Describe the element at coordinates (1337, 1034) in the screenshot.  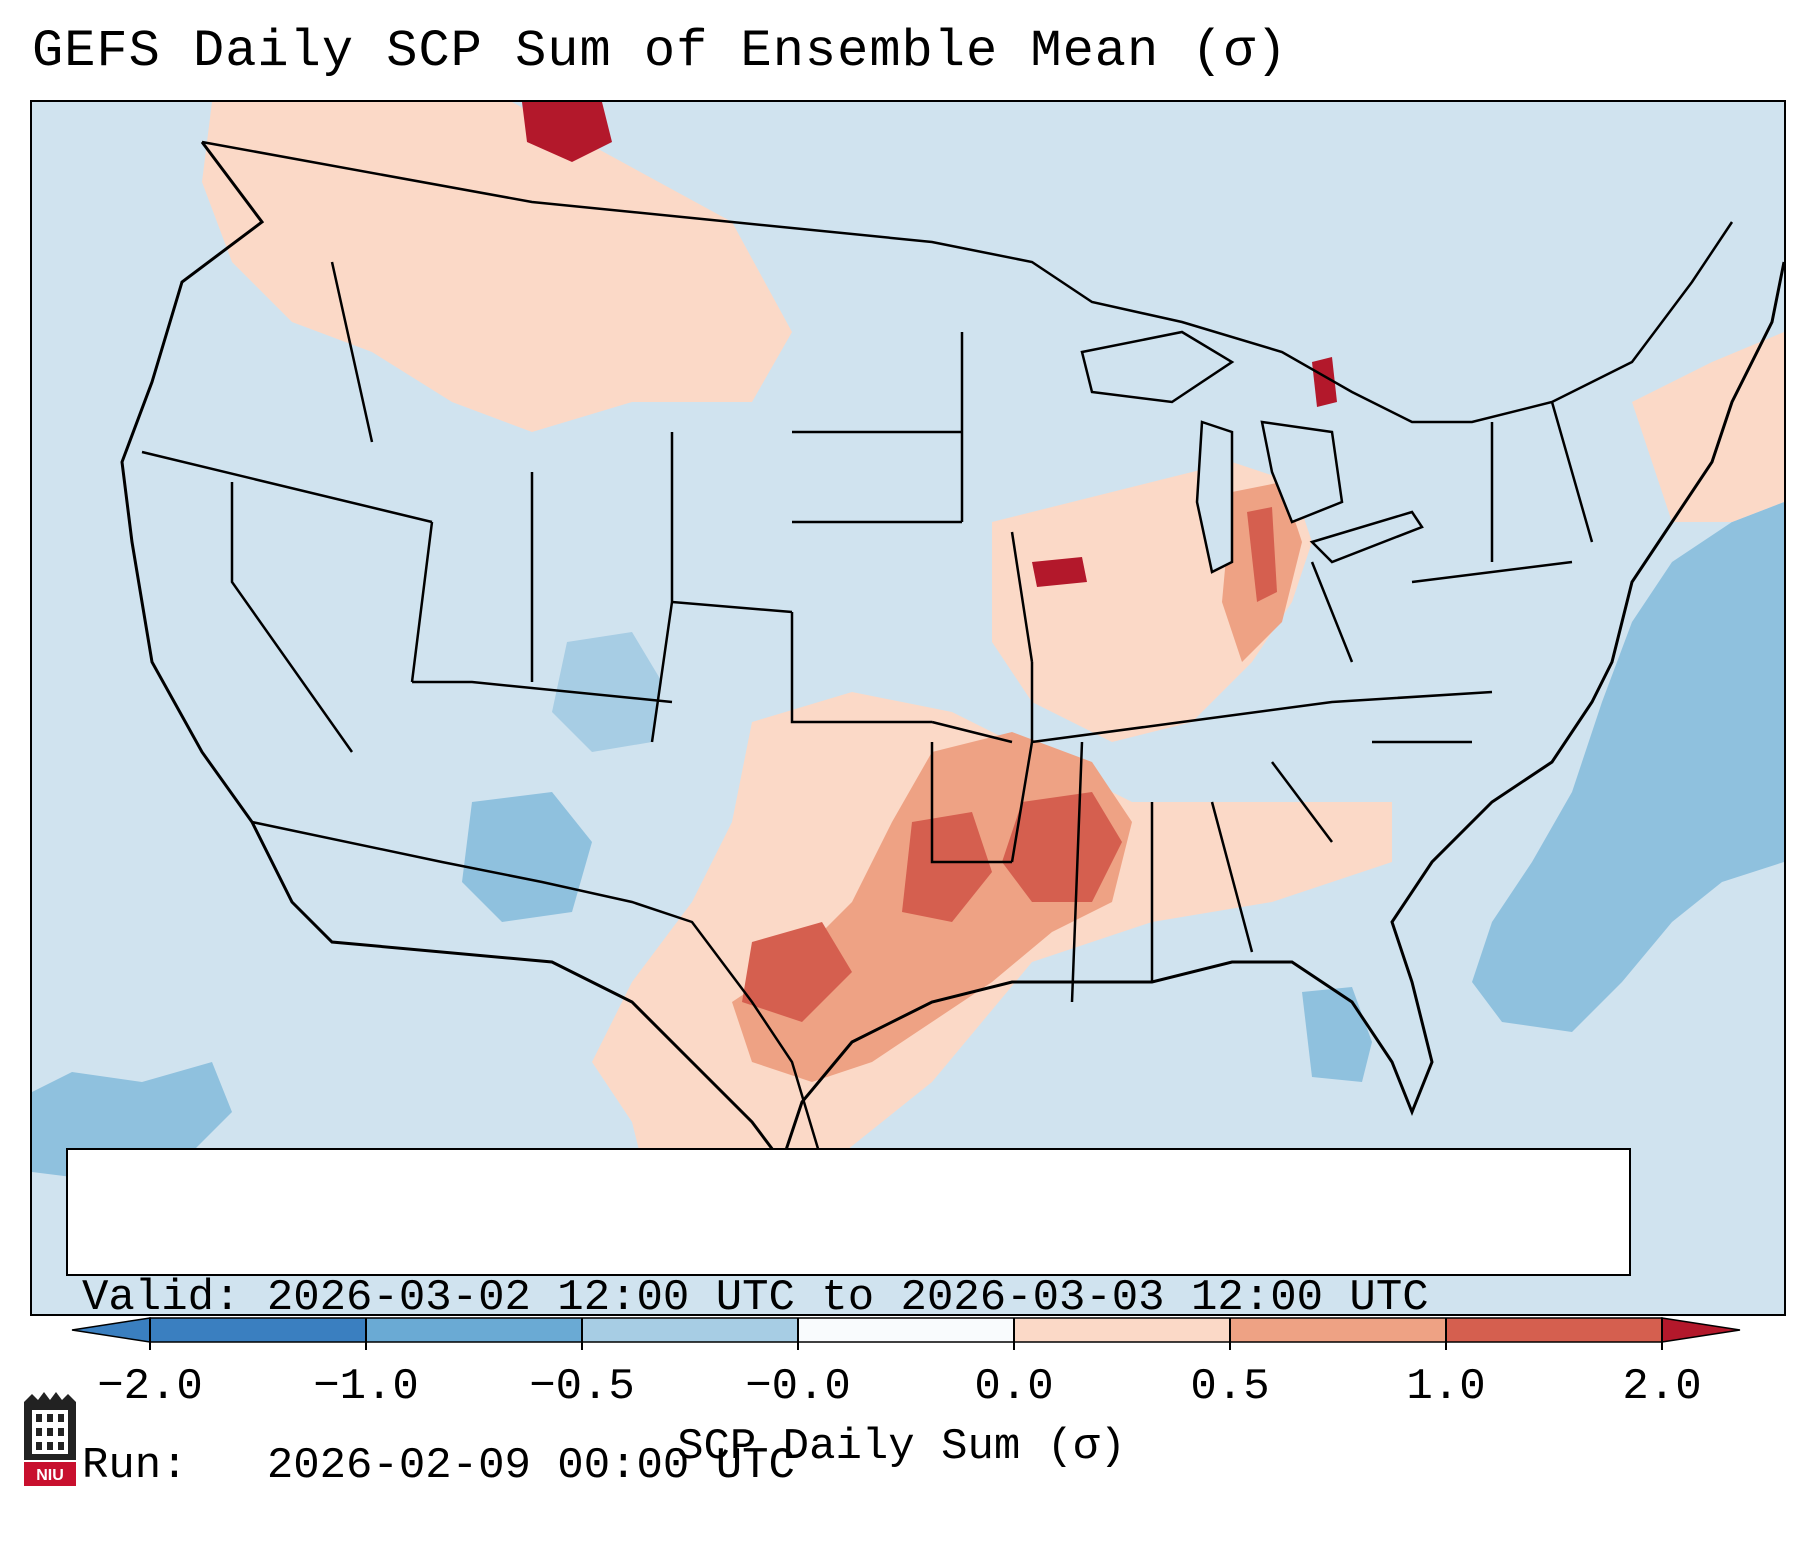
I see `anomaly-gulf-negative` at that location.